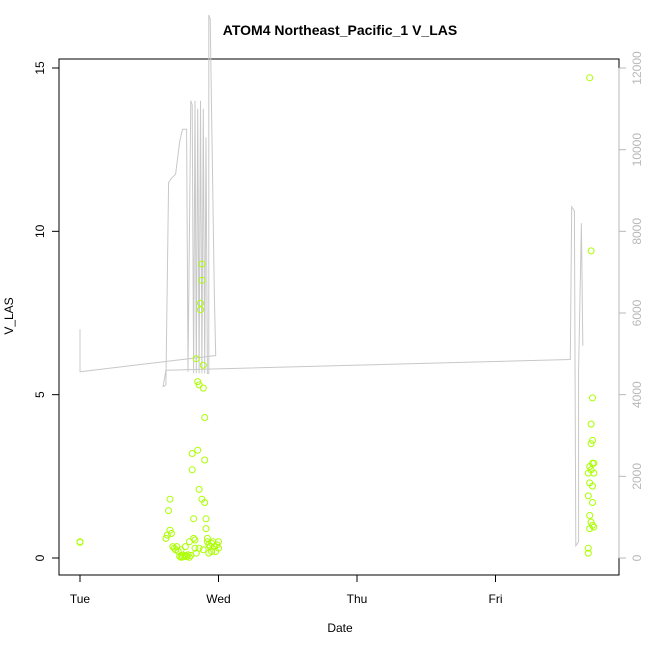 The image size is (650, 650). I want to click on x-tick-label: Wed, so click(218, 599).